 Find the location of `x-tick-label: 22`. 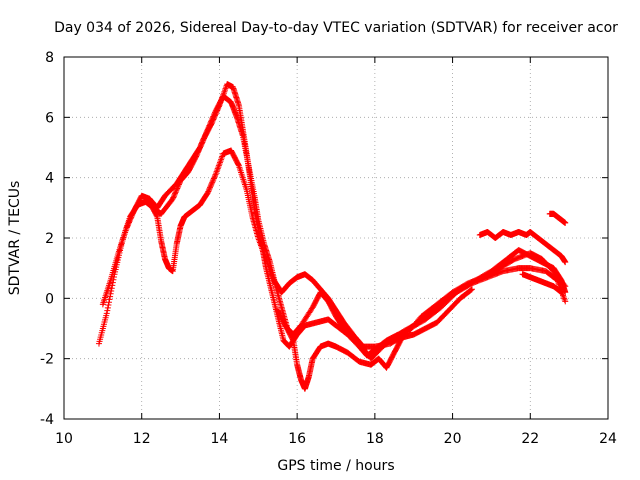

x-tick-label: 22 is located at coordinates (530, 439).